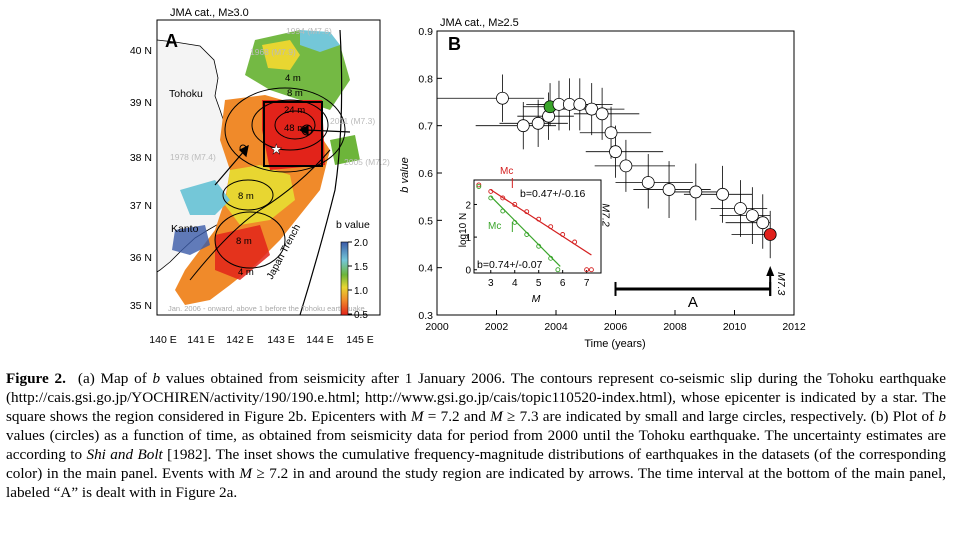 This screenshot has height=541, width=955. Describe the element at coordinates (361, 291) in the screenshot. I see `legend-tick-label: 1.0` at that location.